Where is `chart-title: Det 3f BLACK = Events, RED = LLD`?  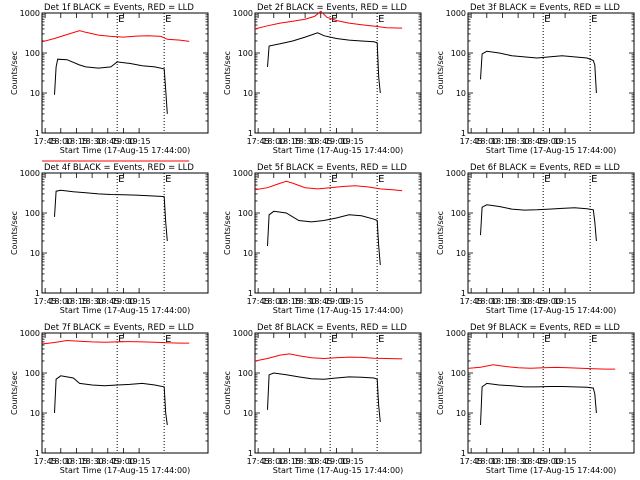
chart-title: Det 3f BLACK = Events, RED = LLD is located at coordinates (545, 8).